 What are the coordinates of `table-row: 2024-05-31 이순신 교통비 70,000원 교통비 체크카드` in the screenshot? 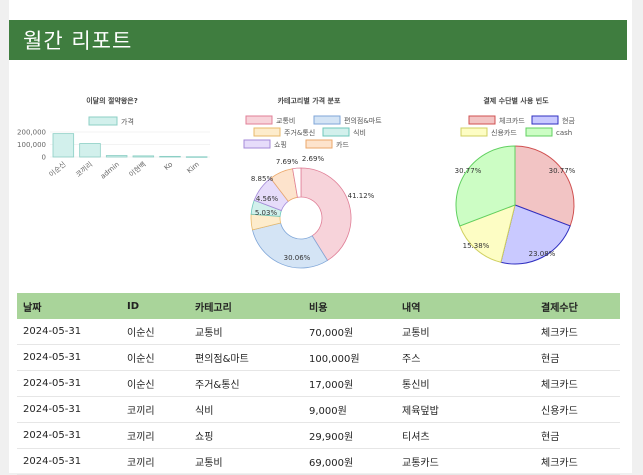 It's located at (318, 332).